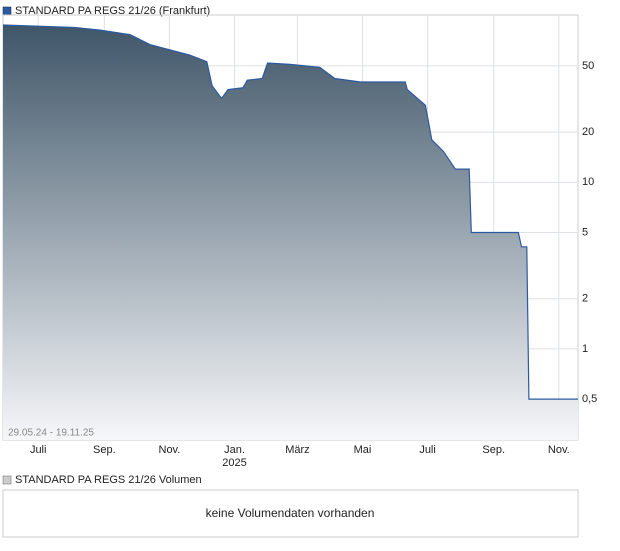 This screenshot has width=620, height=551. I want to click on volume-message: keine Volumendaten vorhanden, so click(290, 513).